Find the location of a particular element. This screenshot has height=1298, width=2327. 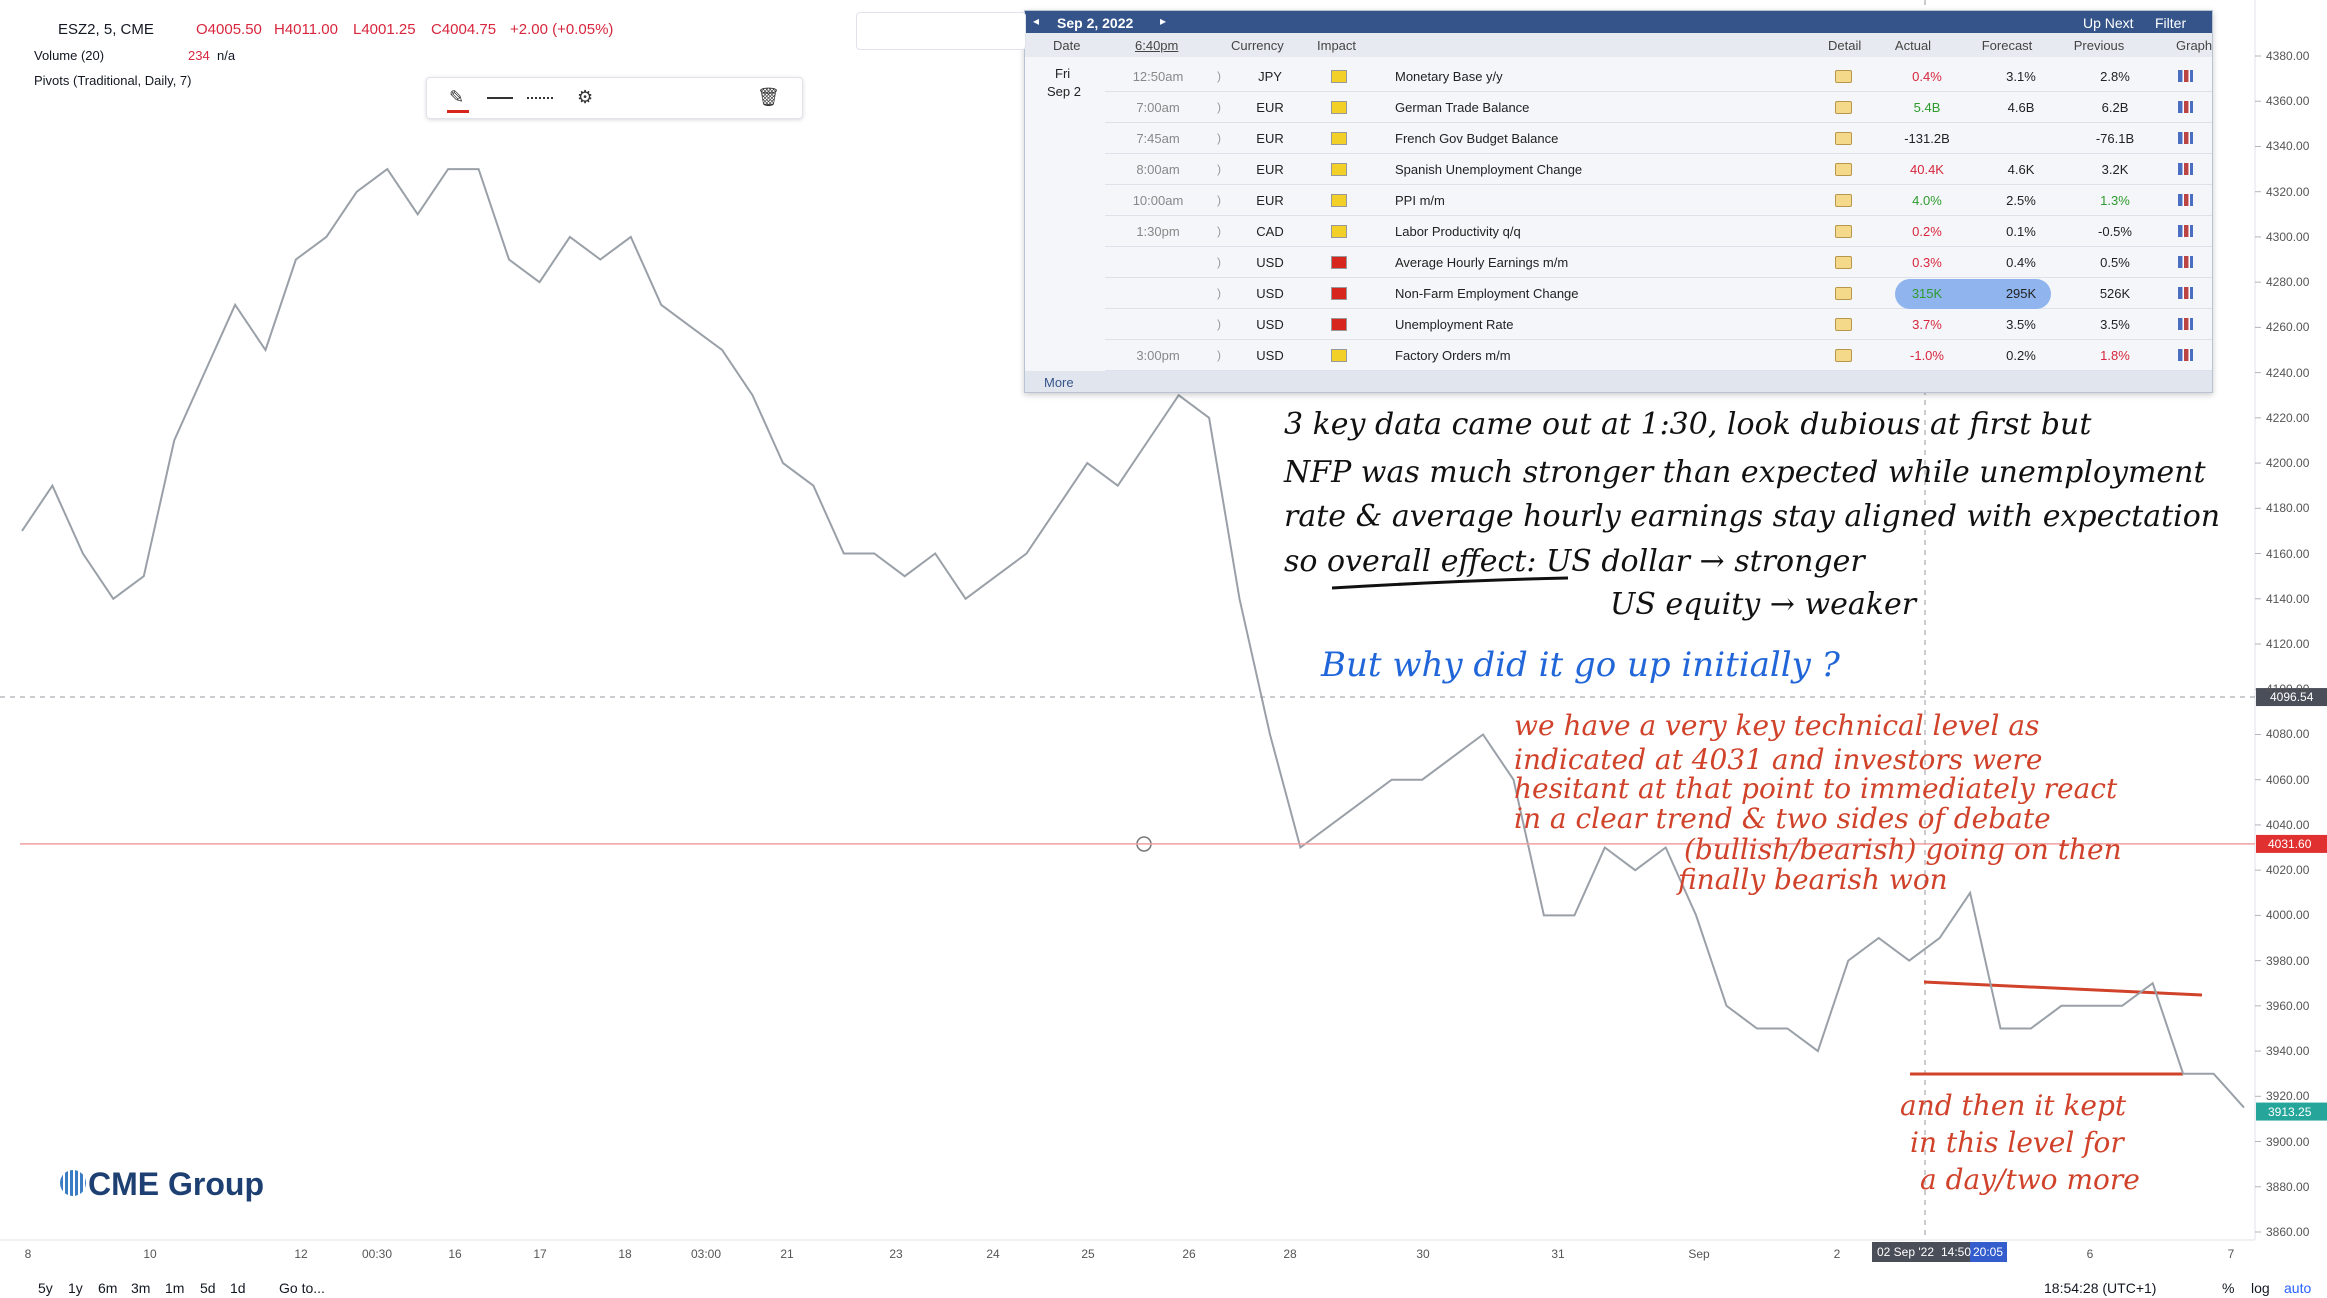

previous: -76.1B is located at coordinates (2115, 138).